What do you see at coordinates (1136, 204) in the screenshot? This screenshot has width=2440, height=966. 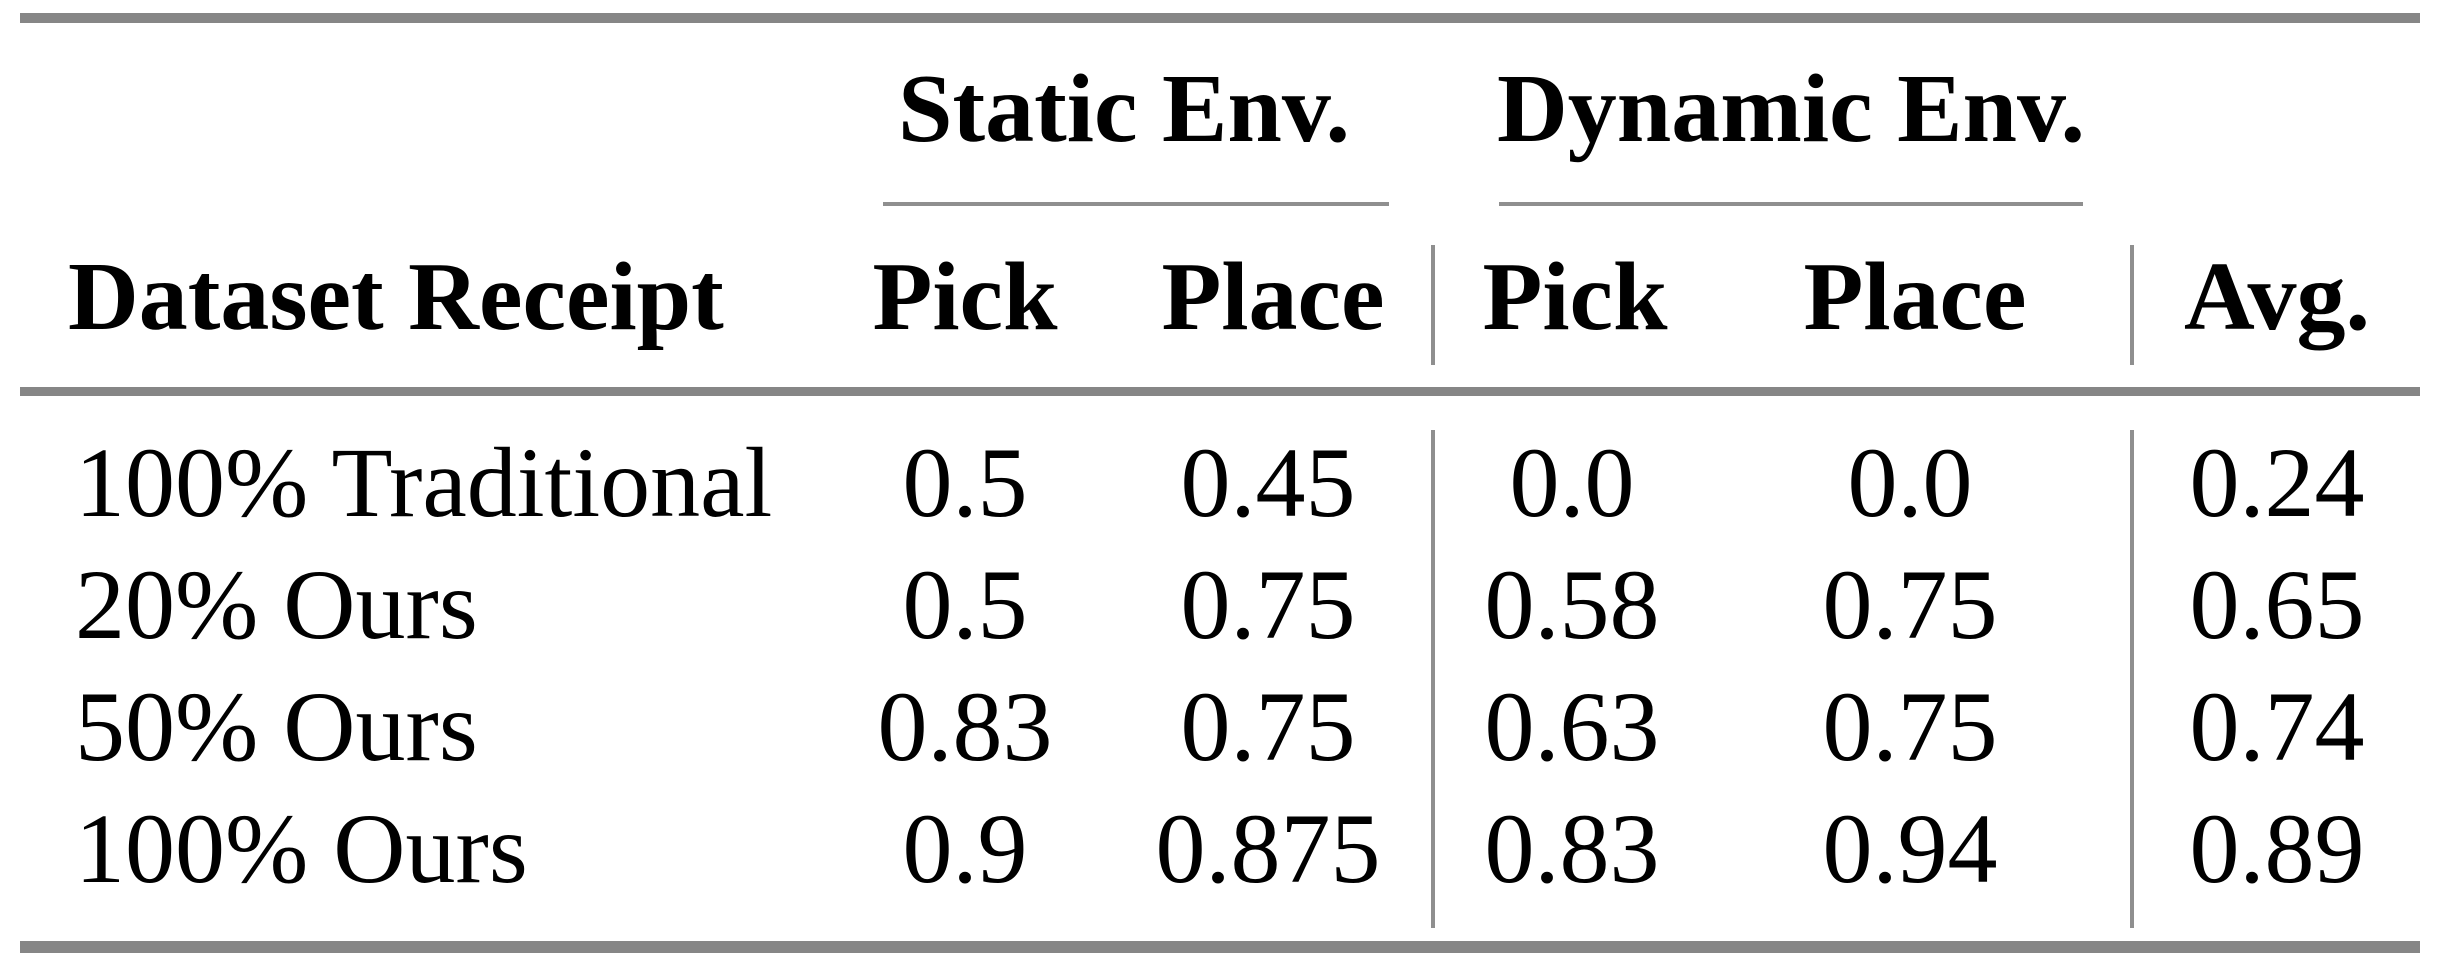 I see `static-env-cmidrule` at bounding box center [1136, 204].